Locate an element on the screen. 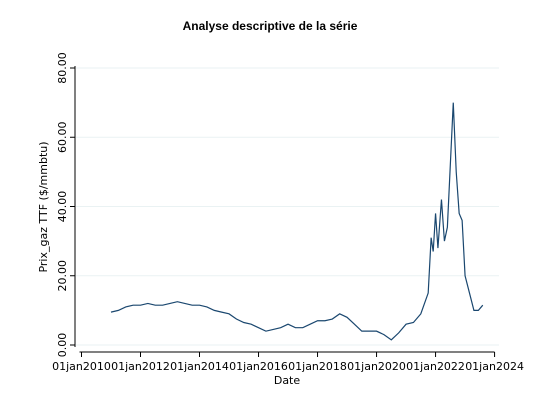  x-tick-label: 01jan2018 is located at coordinates (317, 366).